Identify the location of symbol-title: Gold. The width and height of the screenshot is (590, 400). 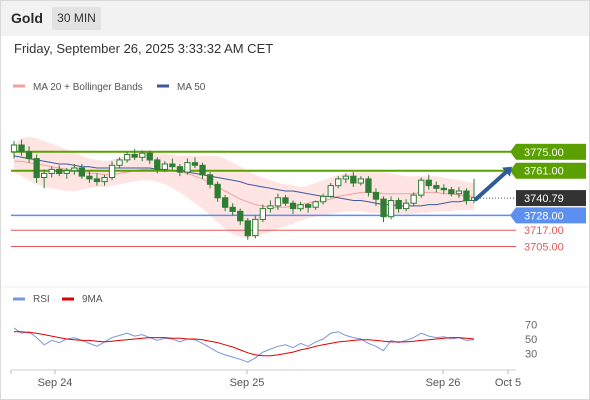
(27, 18).